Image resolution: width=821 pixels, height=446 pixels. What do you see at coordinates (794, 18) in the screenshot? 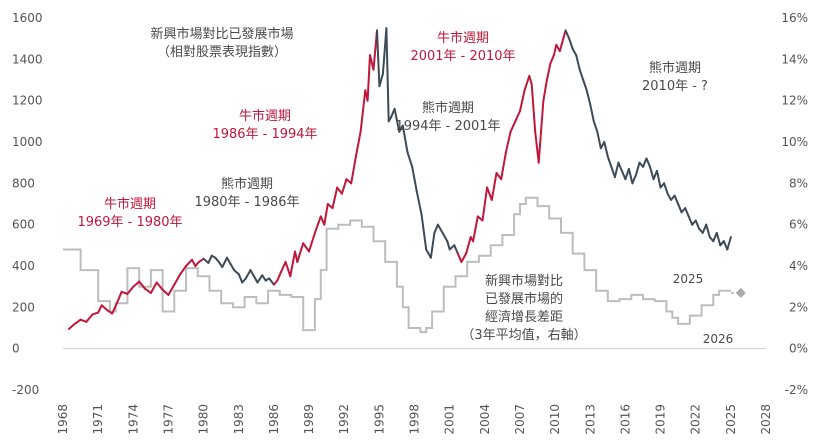
I see `right-tick-label: 16%` at bounding box center [794, 18].